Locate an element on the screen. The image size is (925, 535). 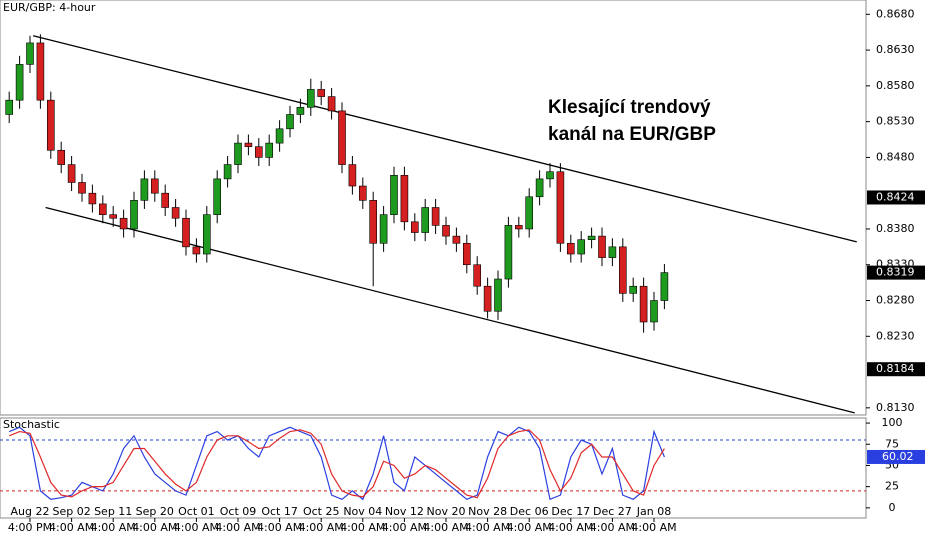
annotation: Klesající trendový is located at coordinates (629, 107).